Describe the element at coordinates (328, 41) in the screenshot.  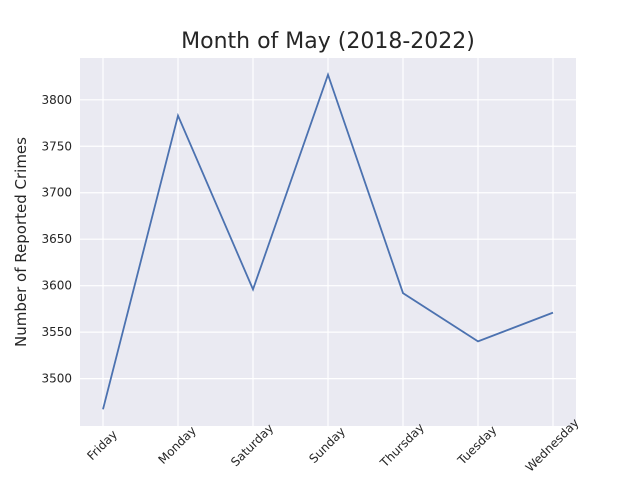
I see `chart-title: Month of May (2018-2022)` at that location.